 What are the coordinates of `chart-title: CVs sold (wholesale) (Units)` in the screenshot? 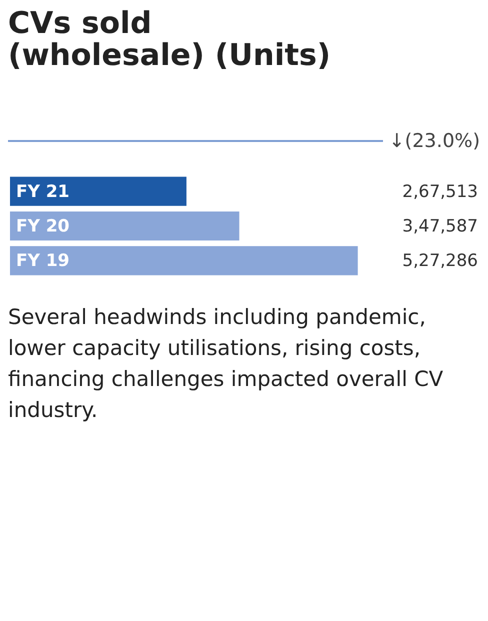 It's located at (170, 39).